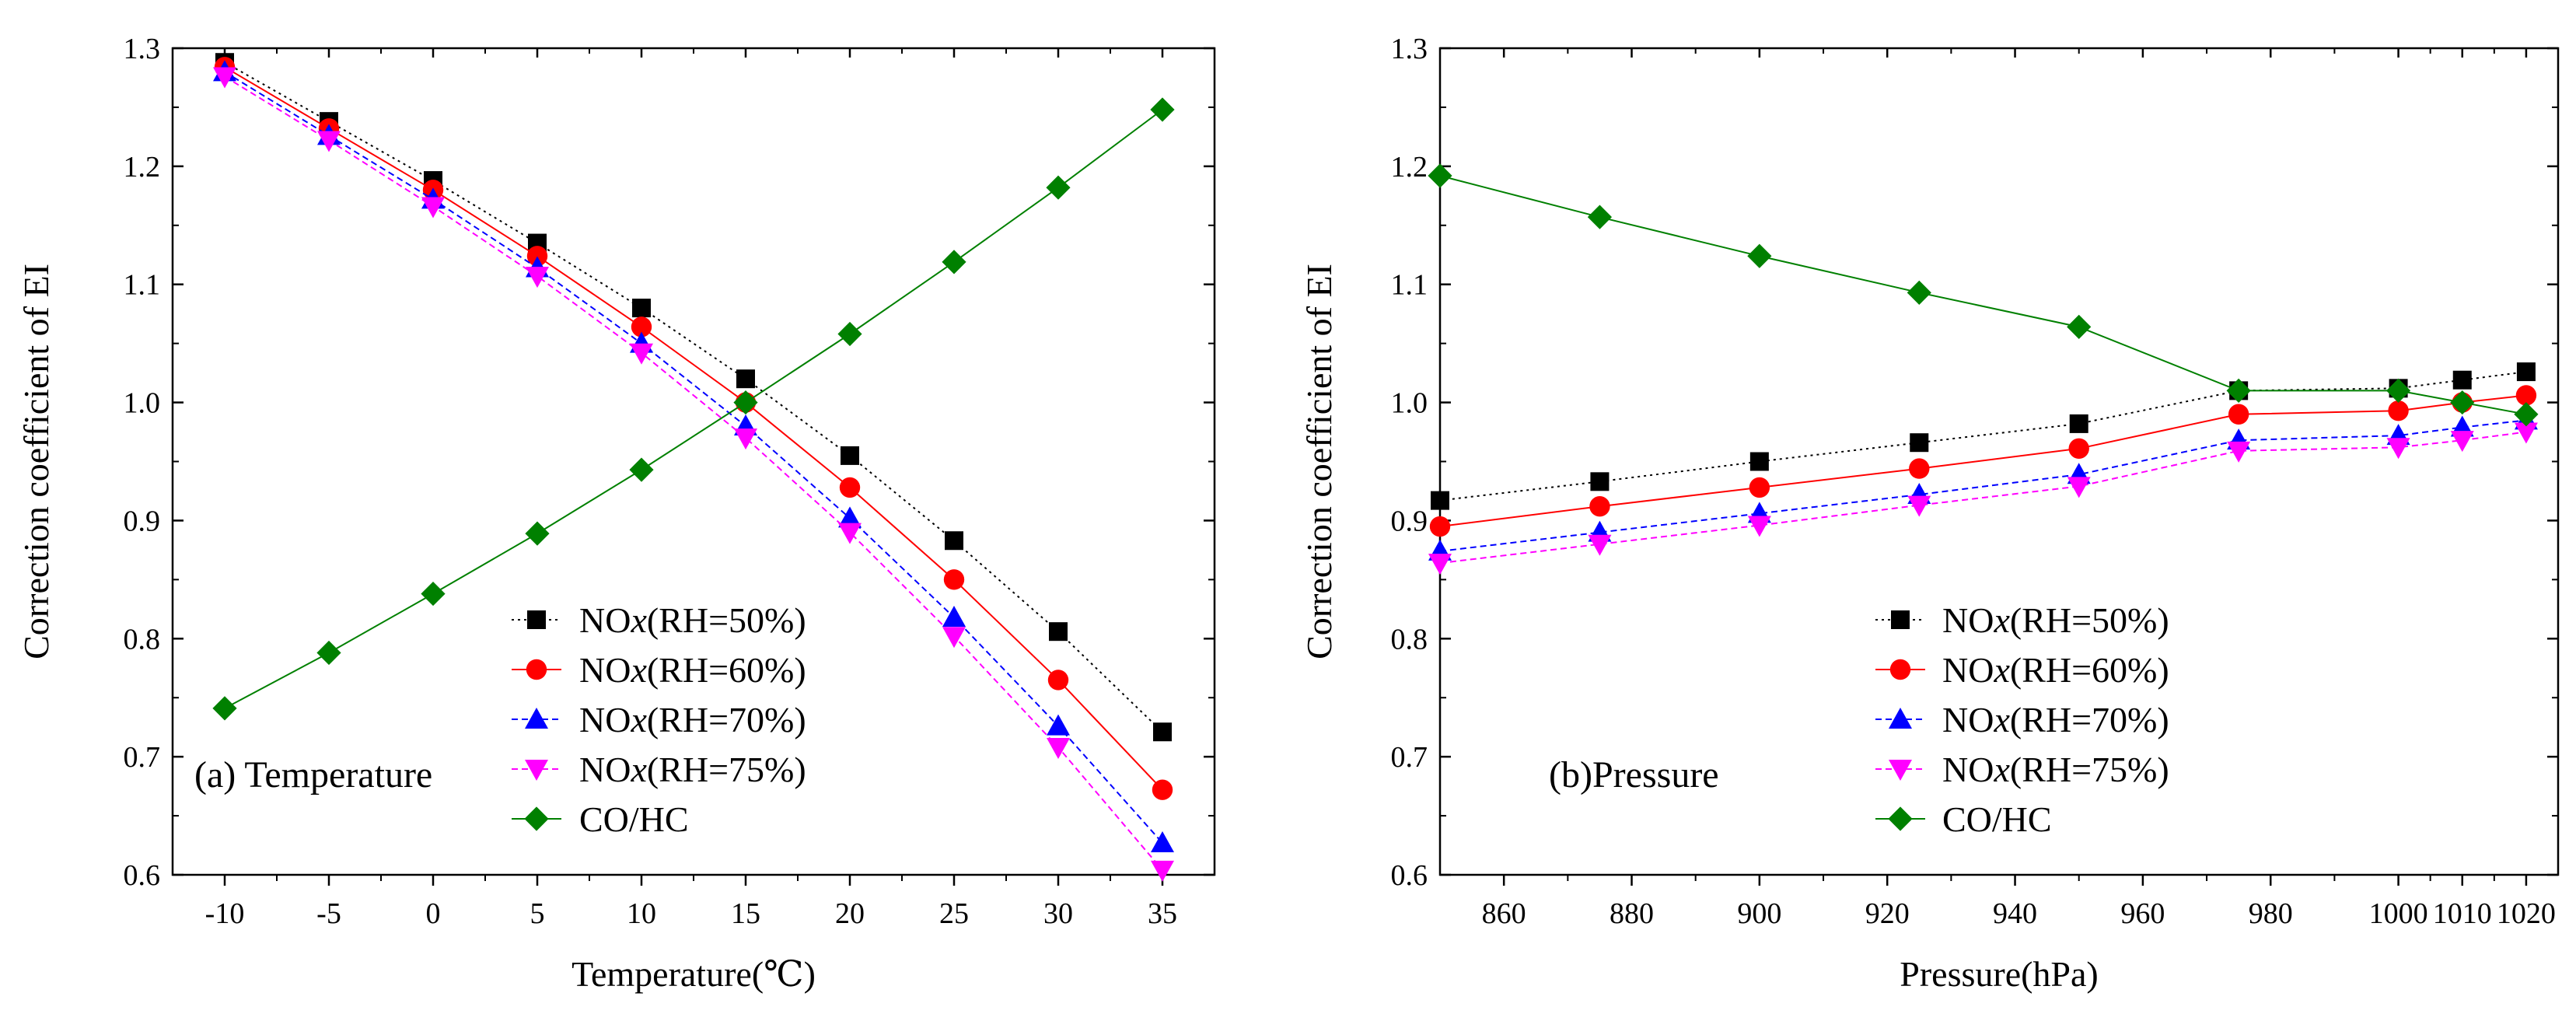 Image resolution: width=2576 pixels, height=1021 pixels. What do you see at coordinates (1997, 819) in the screenshot?
I see `legend-label-prefix: CO/HC` at bounding box center [1997, 819].